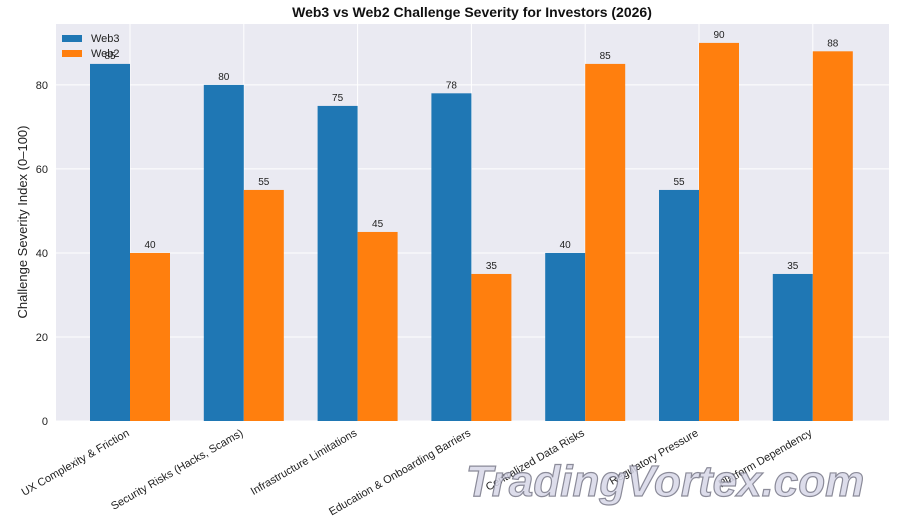 This screenshot has height=530, width=900. Describe the element at coordinates (719, 35) in the screenshot. I see `data-label: 90` at that location.